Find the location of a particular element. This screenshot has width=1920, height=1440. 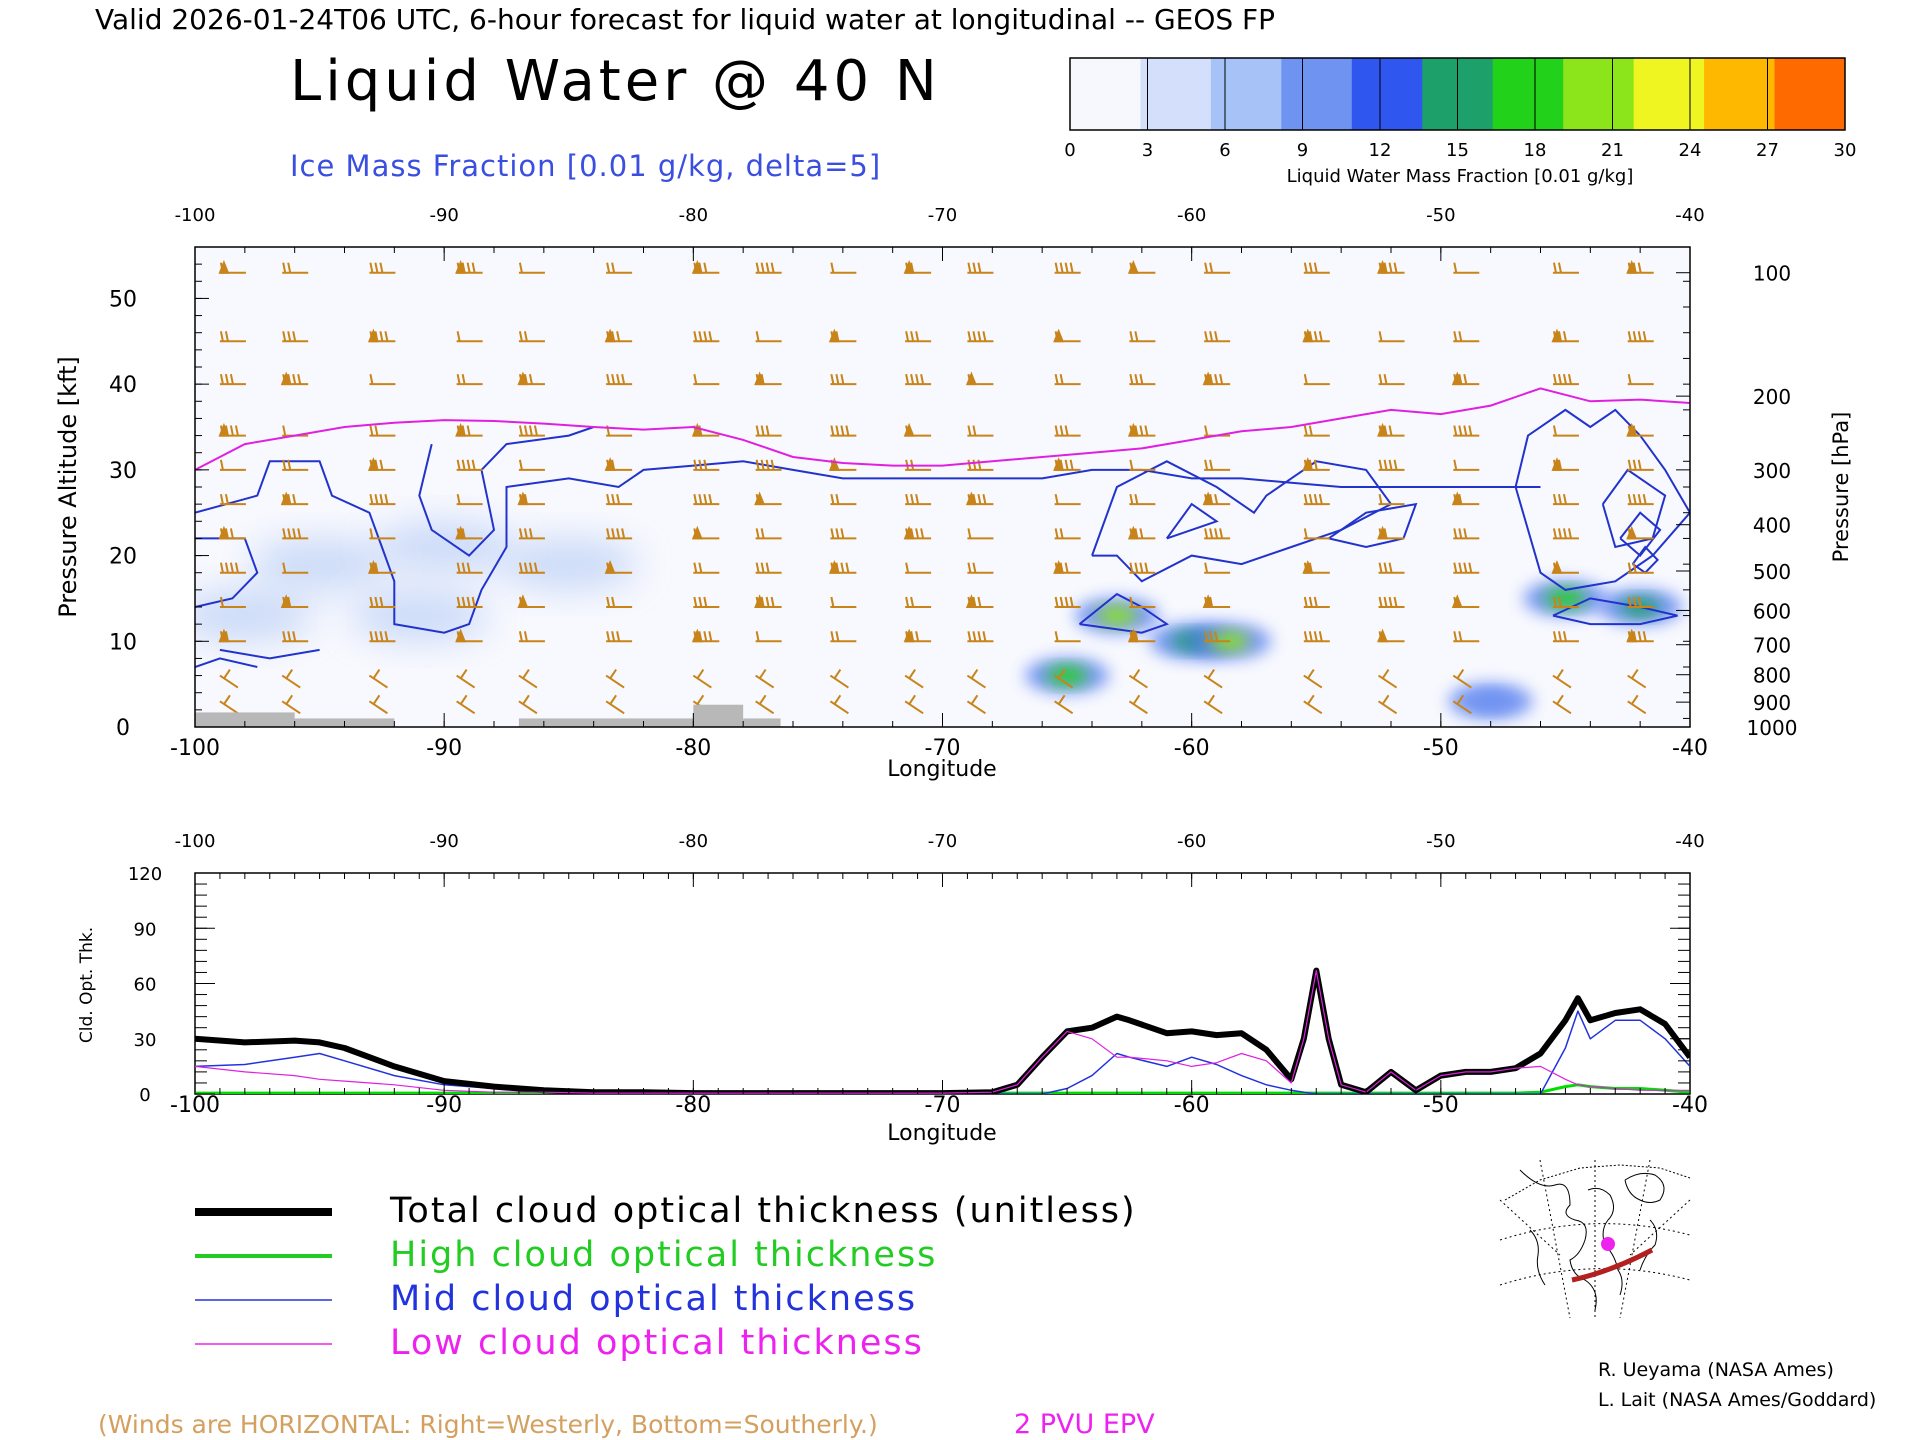

colorbar-tick-label: 12 is located at coordinates (1380, 150).